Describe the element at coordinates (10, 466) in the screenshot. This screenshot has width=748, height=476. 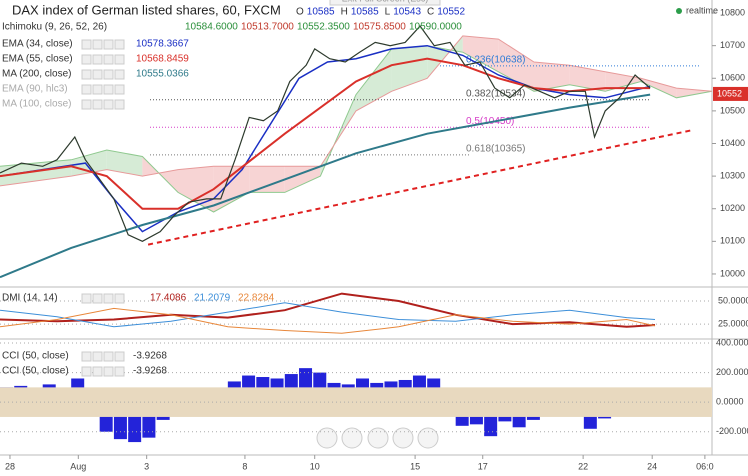
I see `x-tick-label: 28` at that location.